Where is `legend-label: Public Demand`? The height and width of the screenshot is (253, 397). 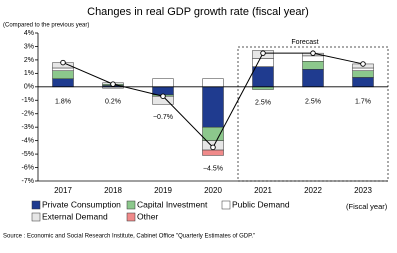
legend-label: Public Demand is located at coordinates (261, 204).